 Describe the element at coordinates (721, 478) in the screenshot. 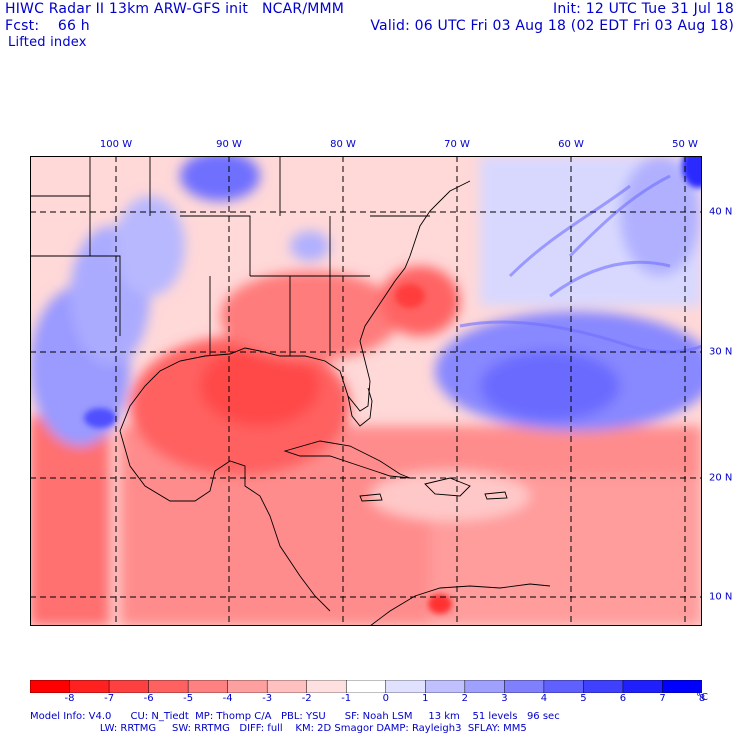

I see `lat-label-20n: 20 N` at that location.